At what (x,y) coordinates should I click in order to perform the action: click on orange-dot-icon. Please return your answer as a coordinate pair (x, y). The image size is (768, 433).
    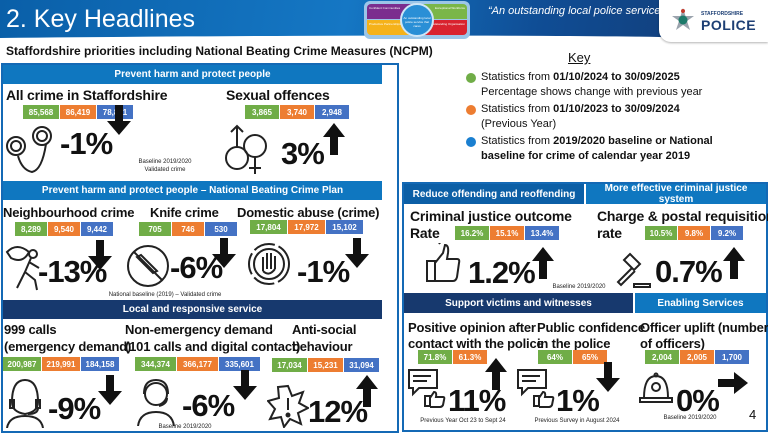
    Looking at the image, I should click on (471, 110).